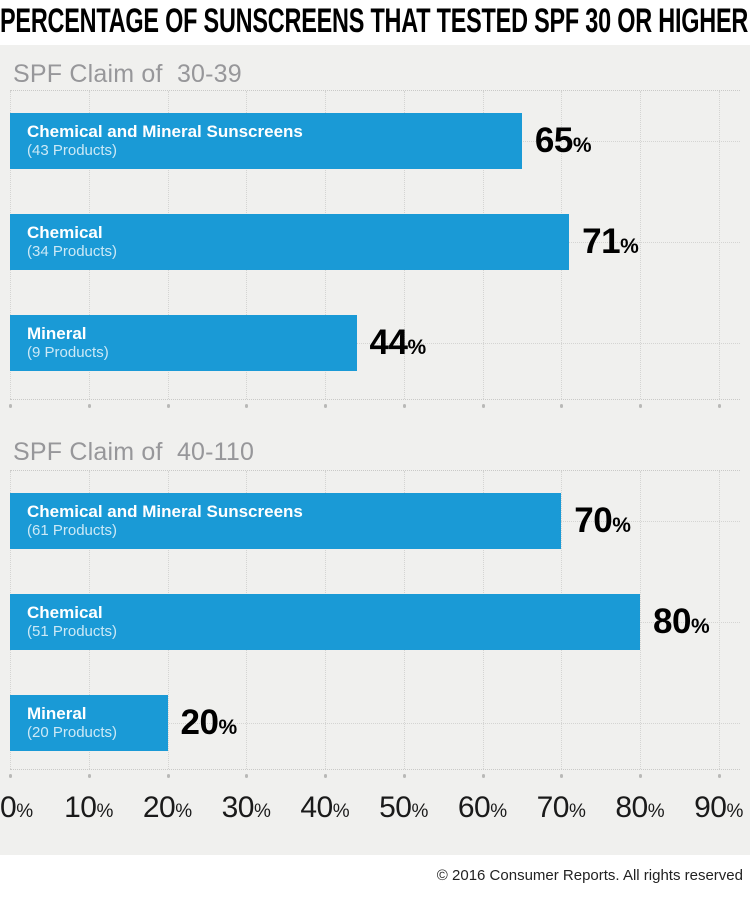 The image size is (750, 909). Describe the element at coordinates (710, 807) in the screenshot. I see `tick-number: 90` at that location.